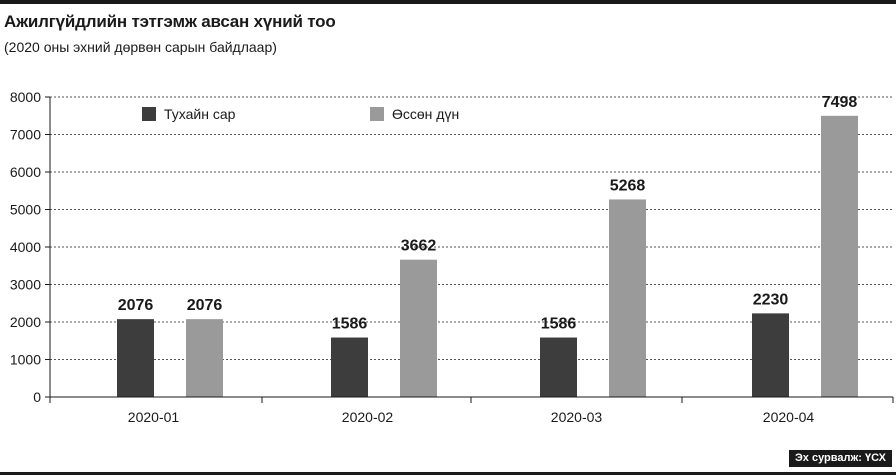 The width and height of the screenshot is (896, 476). I want to click on x-tick-label: 2020-03, so click(577, 417).